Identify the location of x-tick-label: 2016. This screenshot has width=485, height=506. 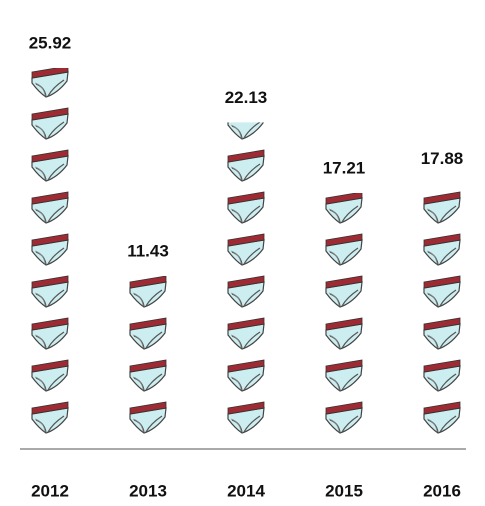
(442, 490).